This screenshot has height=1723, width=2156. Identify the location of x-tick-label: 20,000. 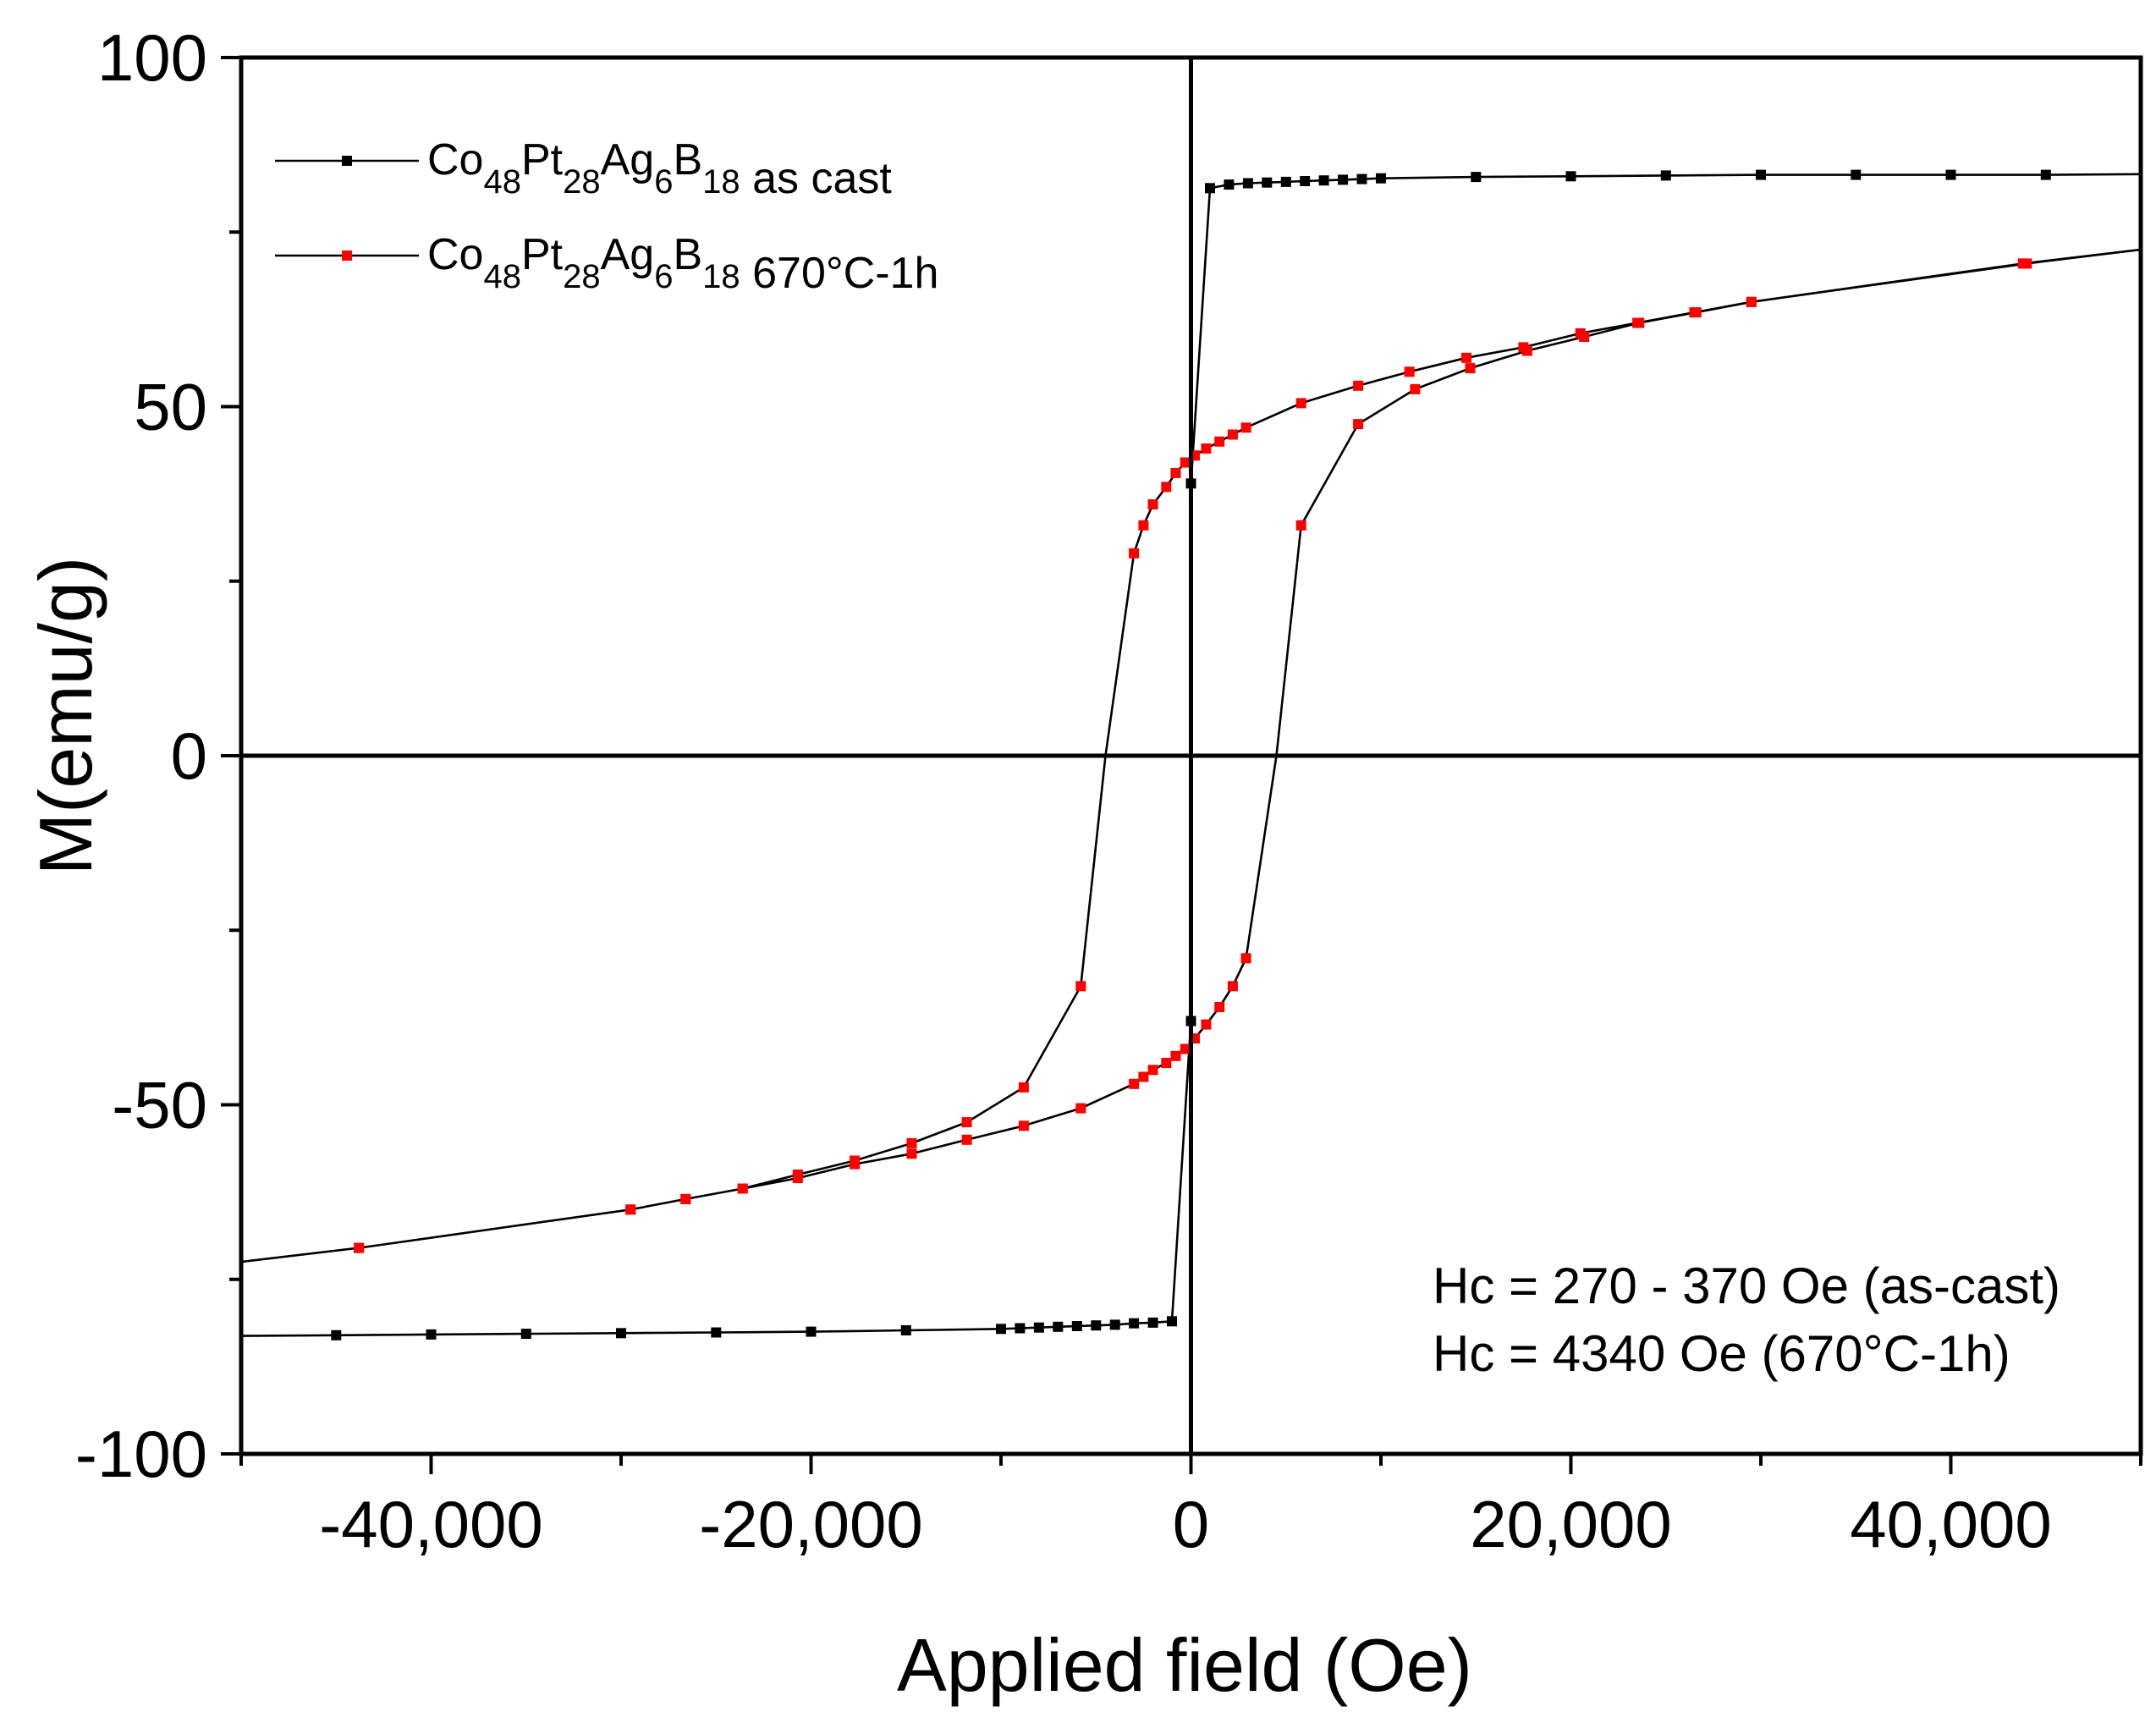
(1571, 1524).